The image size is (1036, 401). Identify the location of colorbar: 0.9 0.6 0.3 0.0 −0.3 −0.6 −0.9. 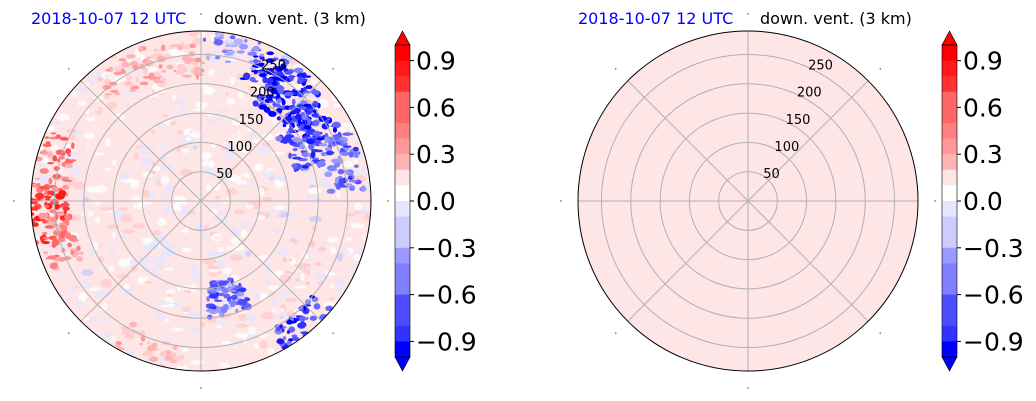
(435, 201).